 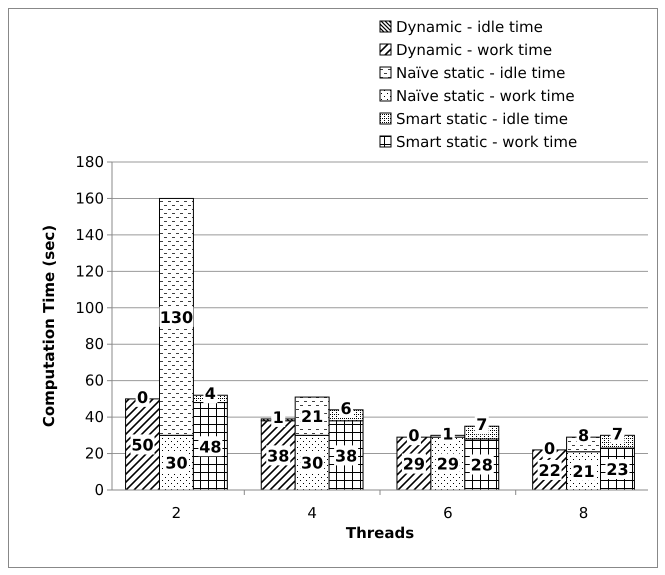 I want to click on data-label: 6, so click(x=346, y=408).